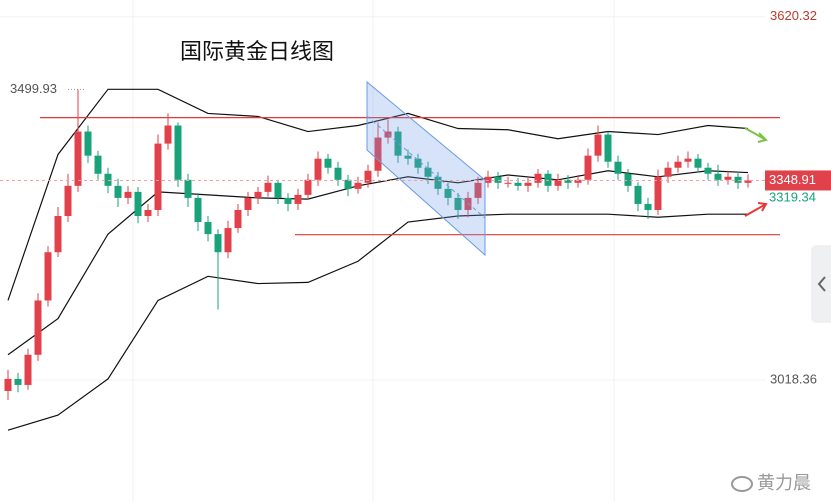 This screenshot has width=831, height=502. I want to click on watermark-text: 黄力晨, so click(784, 483).